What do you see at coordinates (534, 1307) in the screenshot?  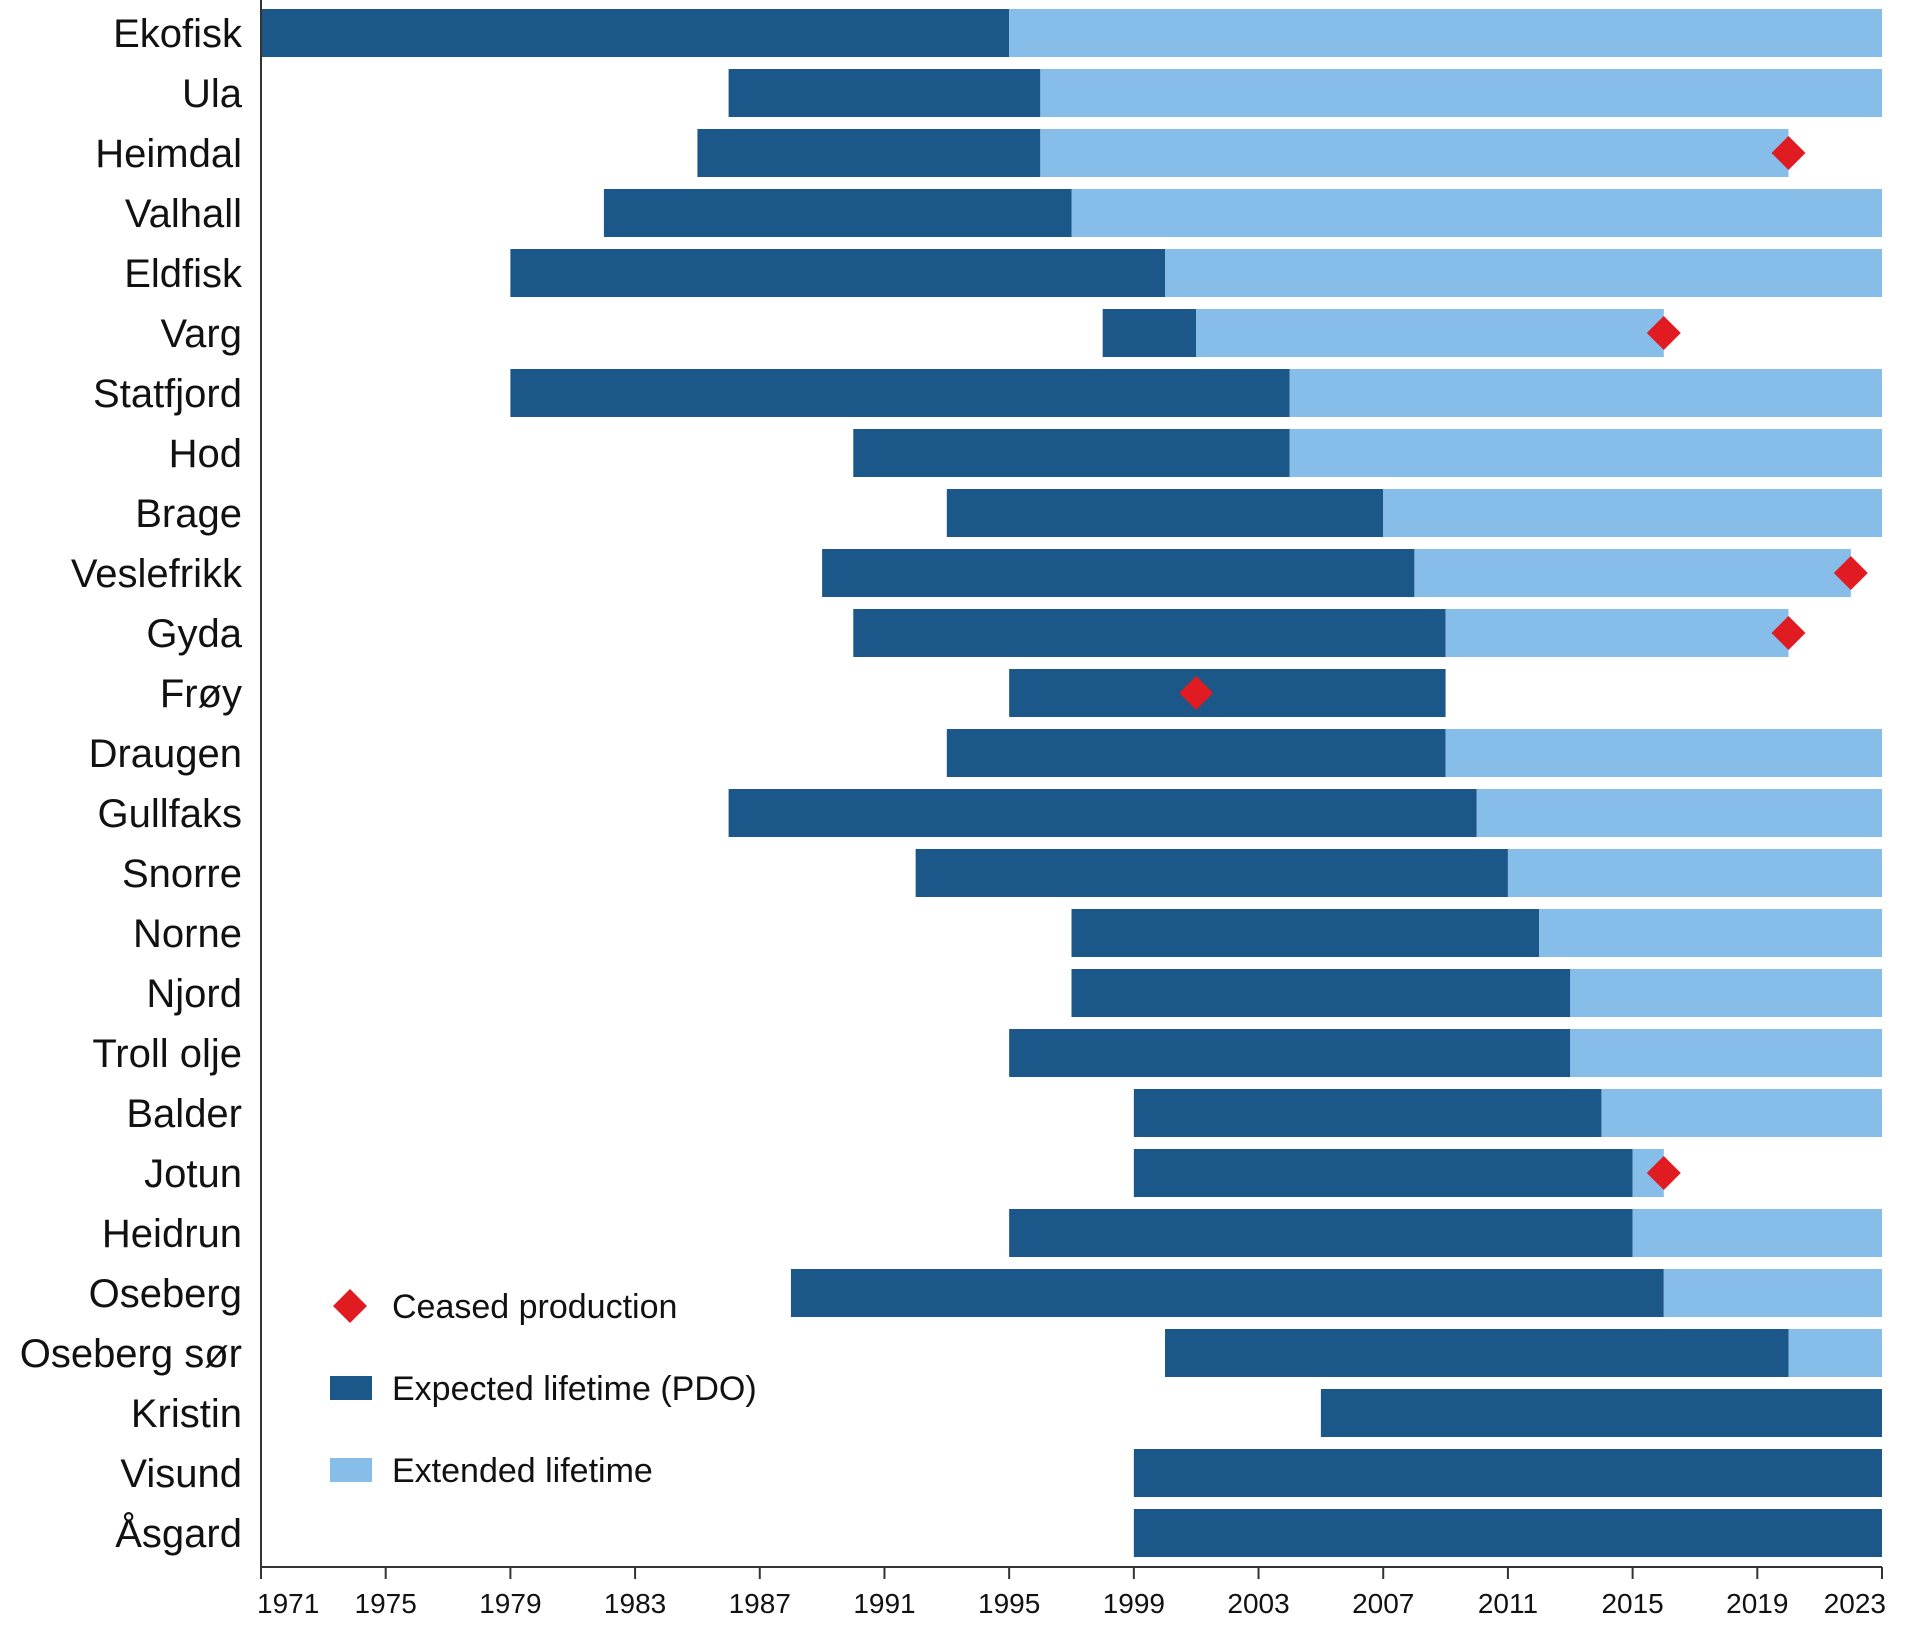 I see `legend-ceased-label: Ceased production` at bounding box center [534, 1307].